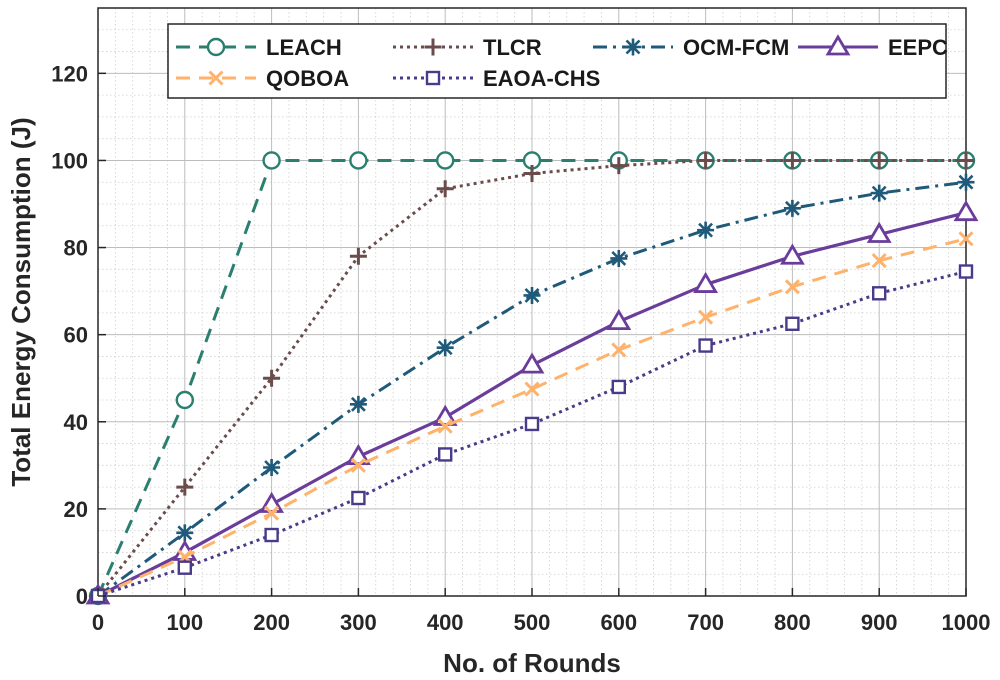 The width and height of the screenshot is (1000, 680). What do you see at coordinates (69, 160) in the screenshot?
I see `y-tick-label: 100` at bounding box center [69, 160].